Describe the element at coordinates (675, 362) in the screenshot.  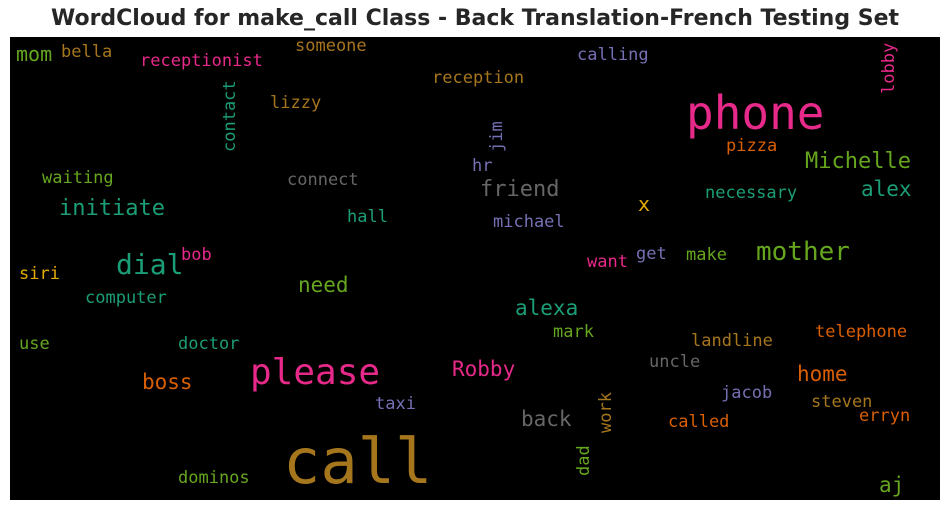
I see `word-uncle: uncle` at that location.